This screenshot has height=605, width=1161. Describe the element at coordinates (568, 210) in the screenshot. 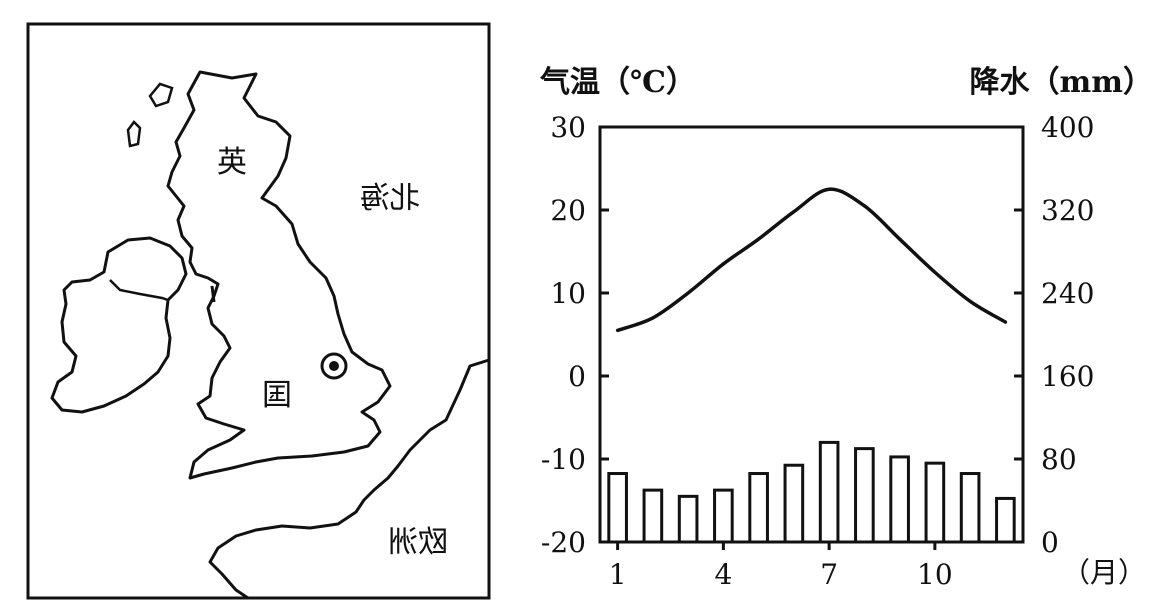

I see `y-left-tick-label: 20` at that location.